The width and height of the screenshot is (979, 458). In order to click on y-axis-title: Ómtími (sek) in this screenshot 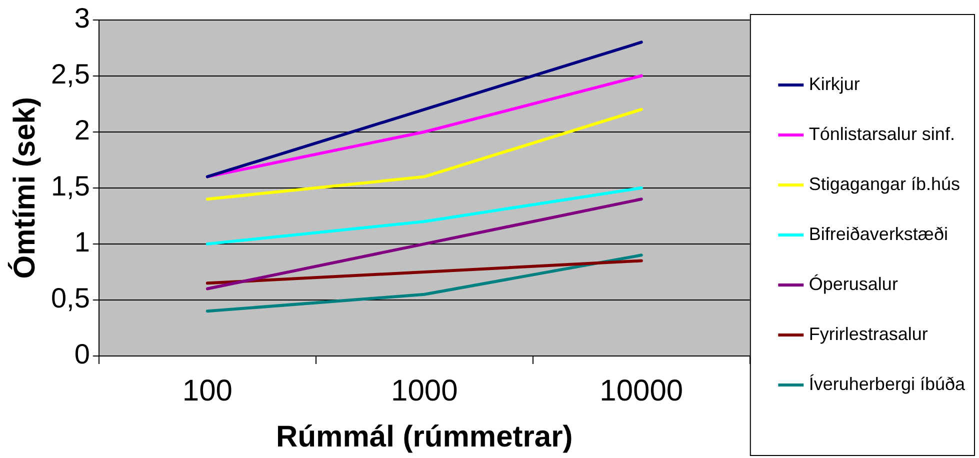, I will do `click(24, 188)`.